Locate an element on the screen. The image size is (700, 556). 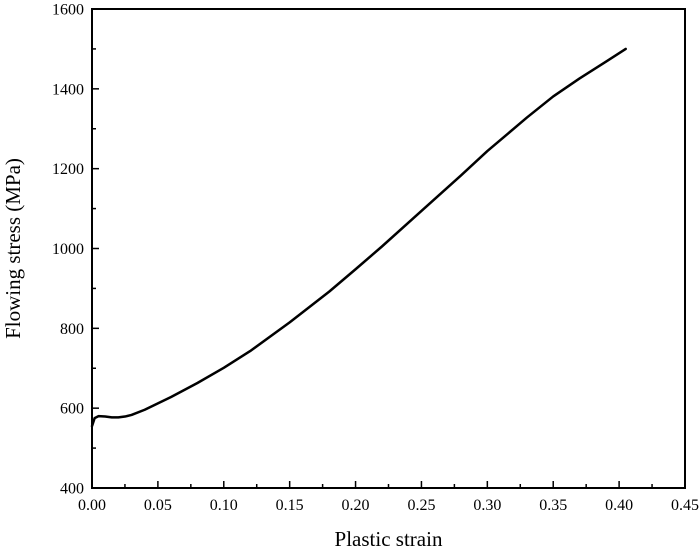
y-tick-label: 400 is located at coordinates (72, 489).